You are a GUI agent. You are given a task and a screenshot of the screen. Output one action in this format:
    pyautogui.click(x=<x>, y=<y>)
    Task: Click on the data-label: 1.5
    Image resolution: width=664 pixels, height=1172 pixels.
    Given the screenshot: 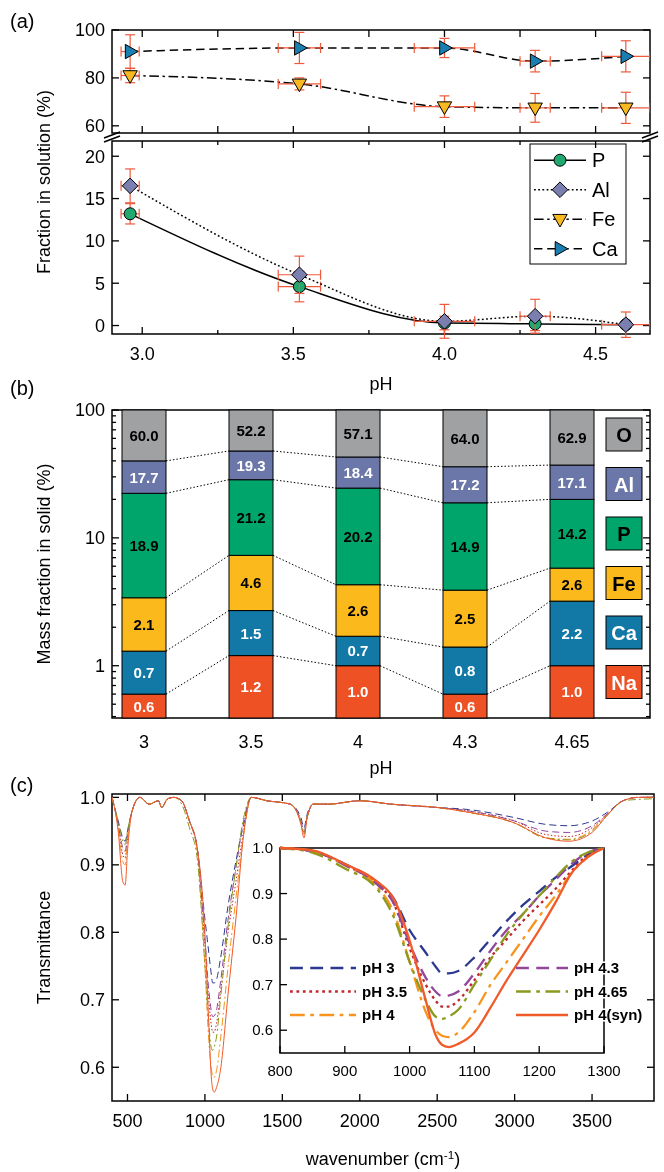 What is the action you would take?
    pyautogui.click(x=251, y=633)
    